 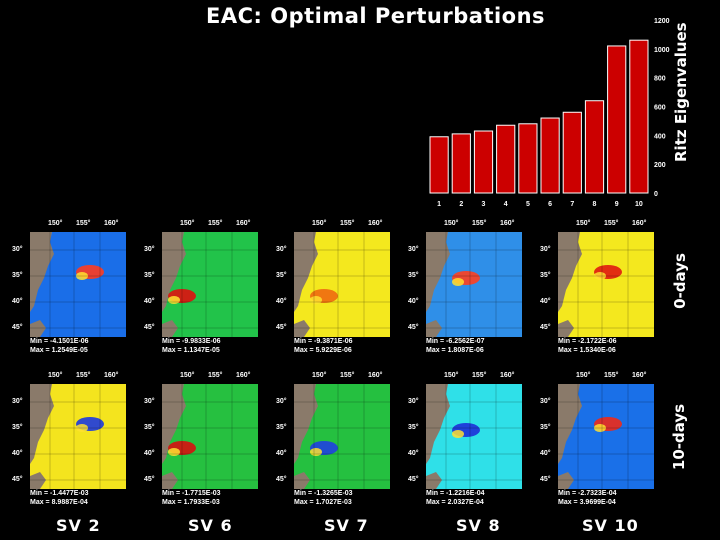 I want to click on min-value: Min = -2.7323E-04, so click(x=587, y=493).